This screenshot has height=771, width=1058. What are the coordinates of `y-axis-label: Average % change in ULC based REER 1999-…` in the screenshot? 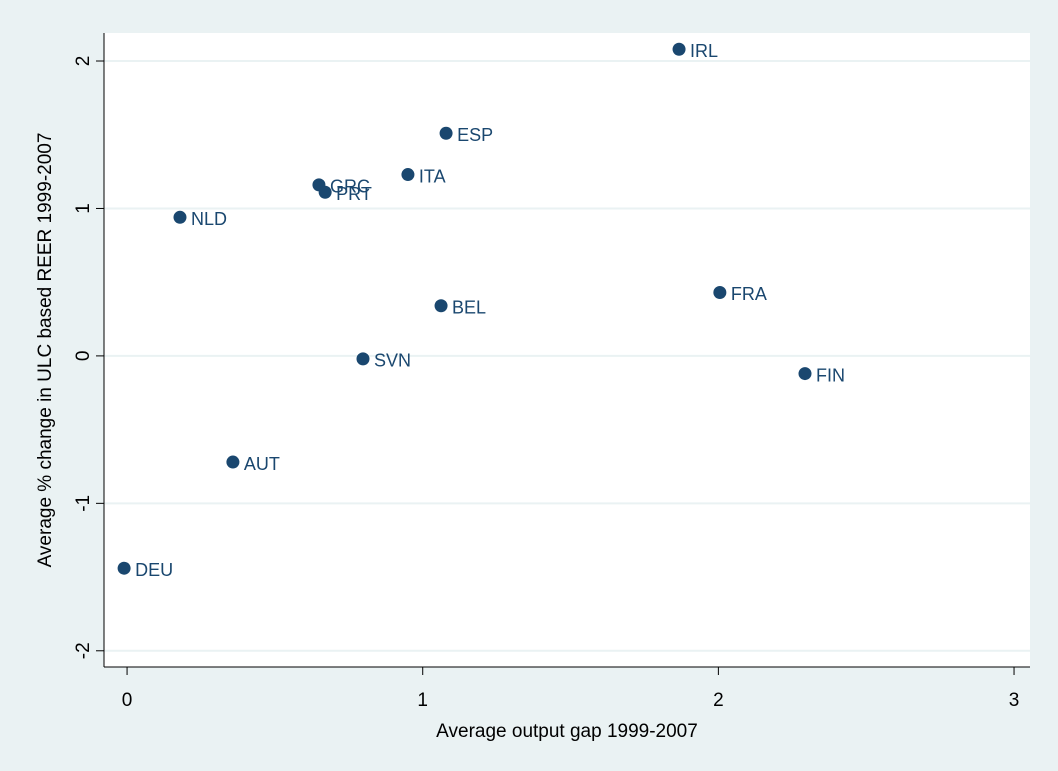 It's located at (45, 350).